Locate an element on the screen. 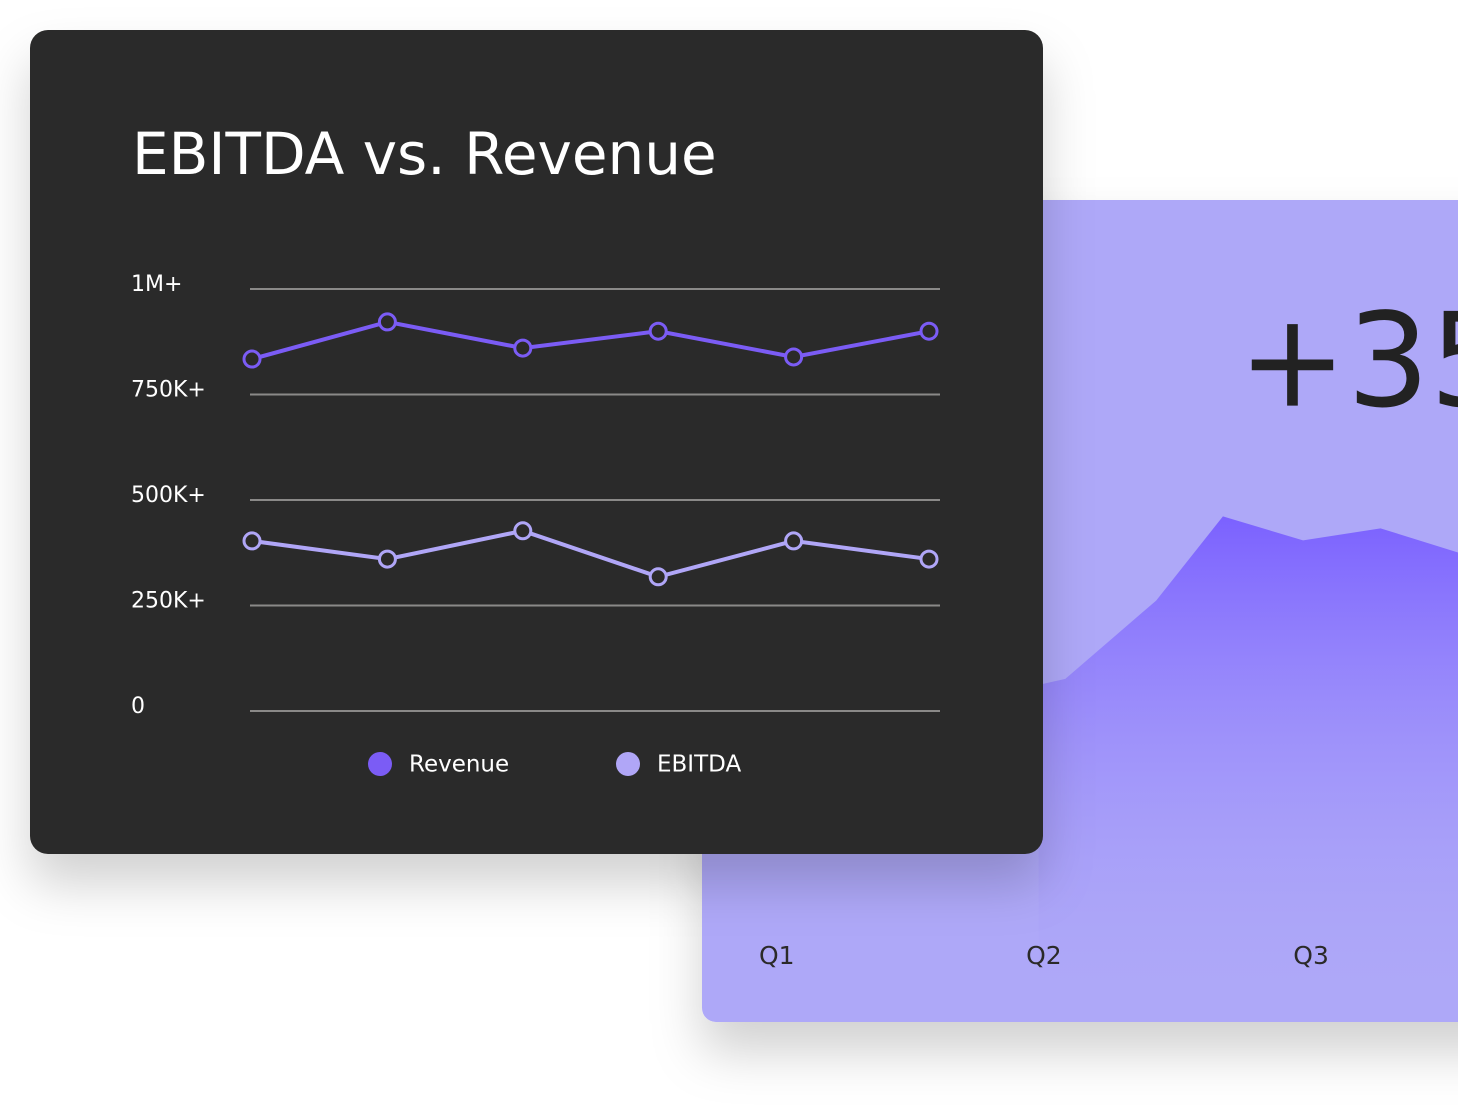  y-tick-label: 1M+ is located at coordinates (156, 284).